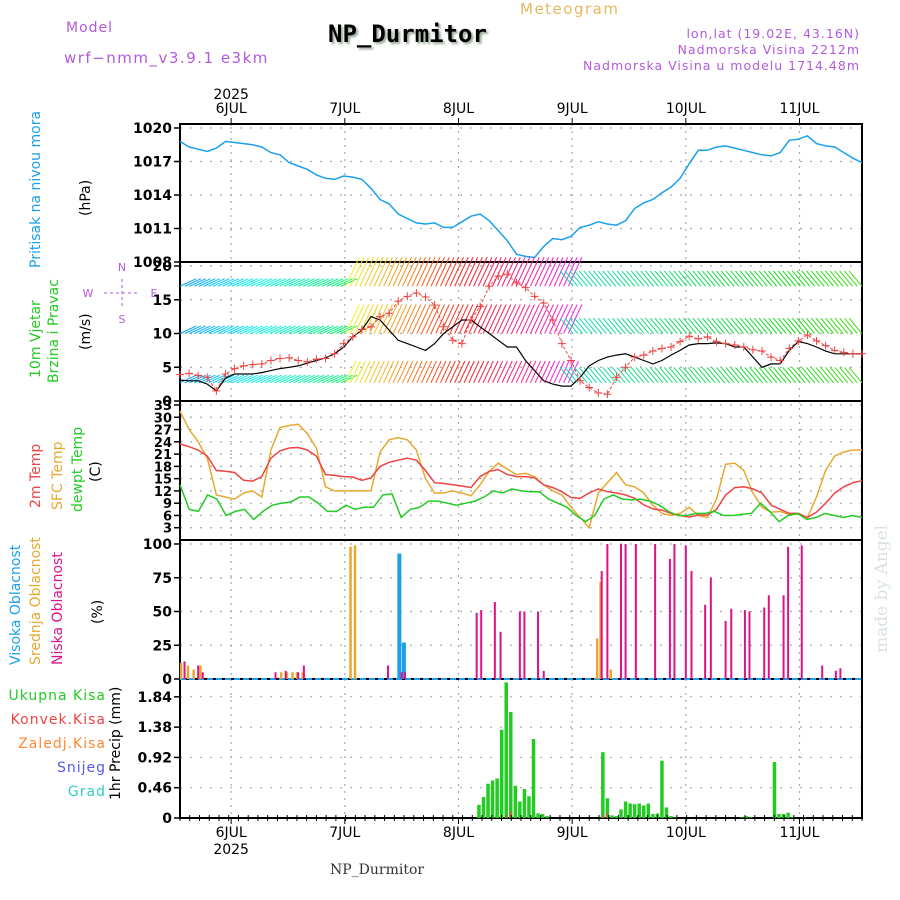 This screenshot has width=900, height=900. Describe the element at coordinates (768, 49) in the screenshot. I see `elevation-label: Nadmorska Visina 2212m` at that location.